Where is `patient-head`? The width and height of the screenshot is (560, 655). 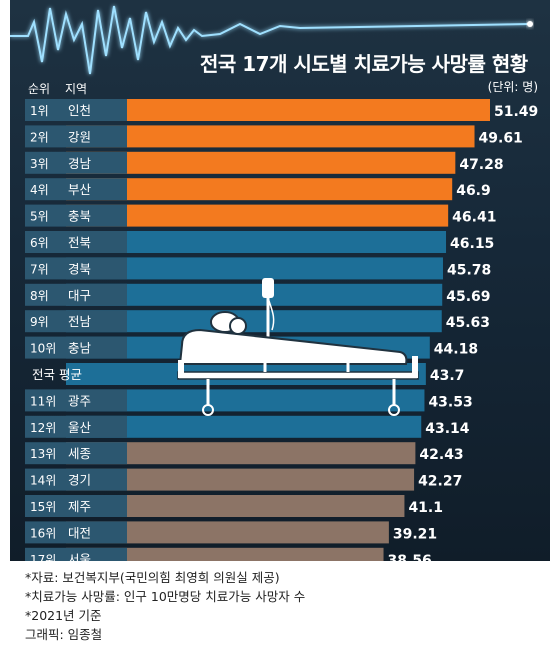
patient-head is located at coordinates (238, 326).